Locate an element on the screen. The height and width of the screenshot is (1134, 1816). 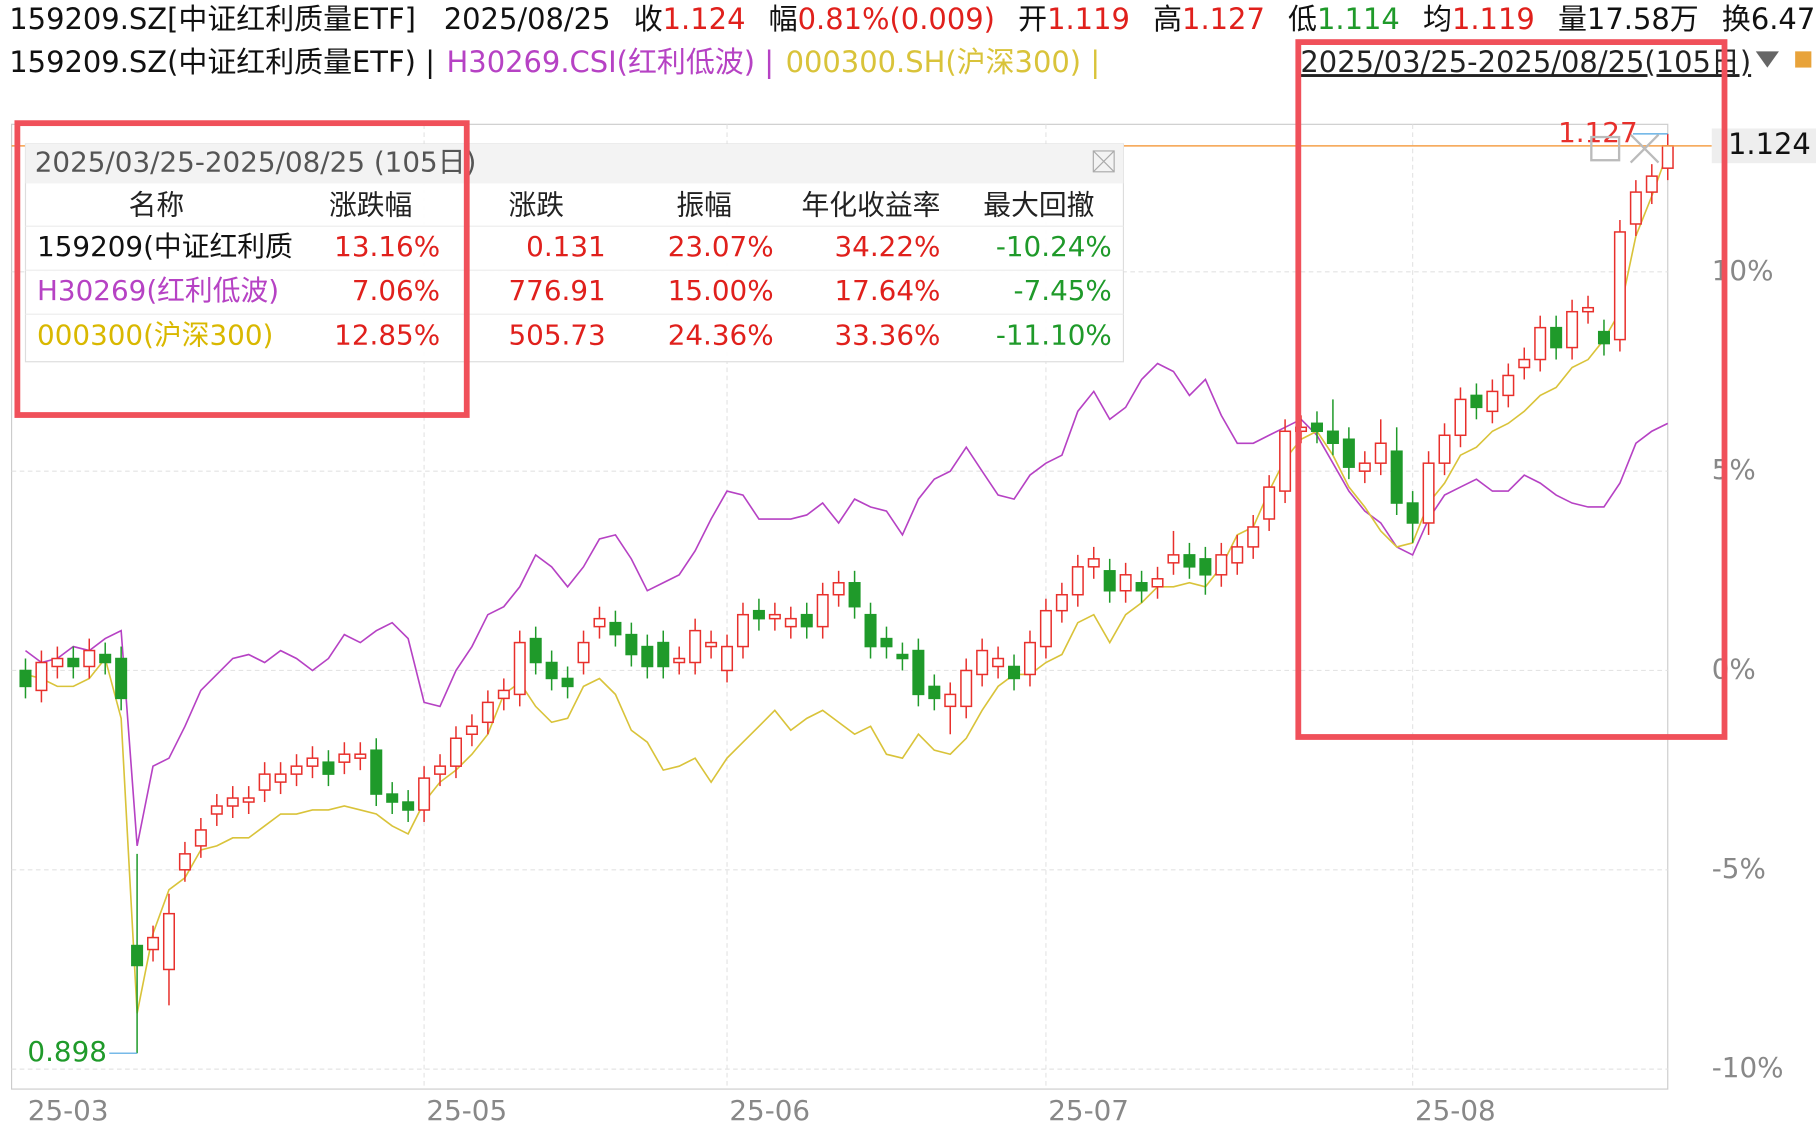
x-tick-label: 25-08 is located at coordinates (1455, 1110).